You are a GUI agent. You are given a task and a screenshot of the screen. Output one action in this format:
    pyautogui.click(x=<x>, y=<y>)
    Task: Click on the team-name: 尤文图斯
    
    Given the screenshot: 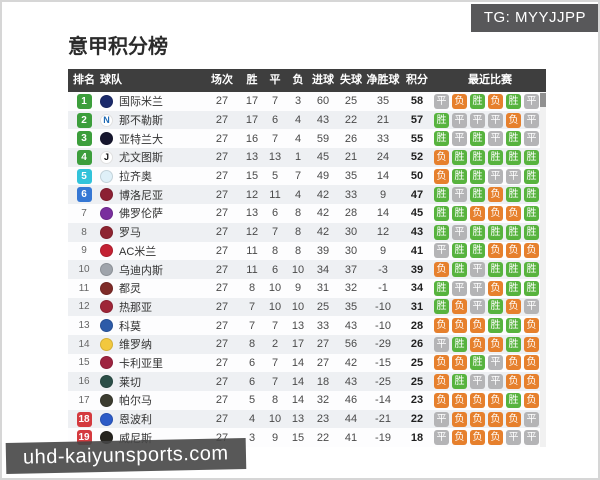 What is the action you would take?
    pyautogui.click(x=141, y=158)
    